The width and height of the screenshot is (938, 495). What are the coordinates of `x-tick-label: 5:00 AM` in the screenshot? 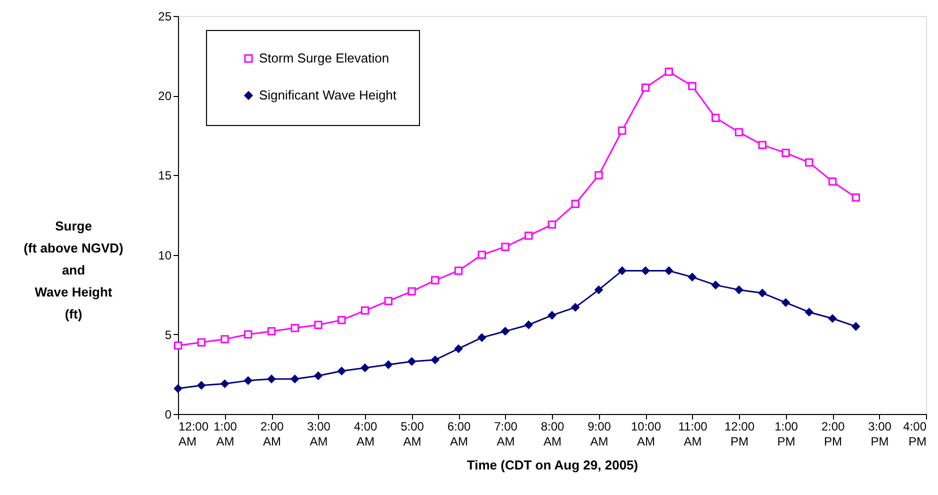 It's located at (412, 434).